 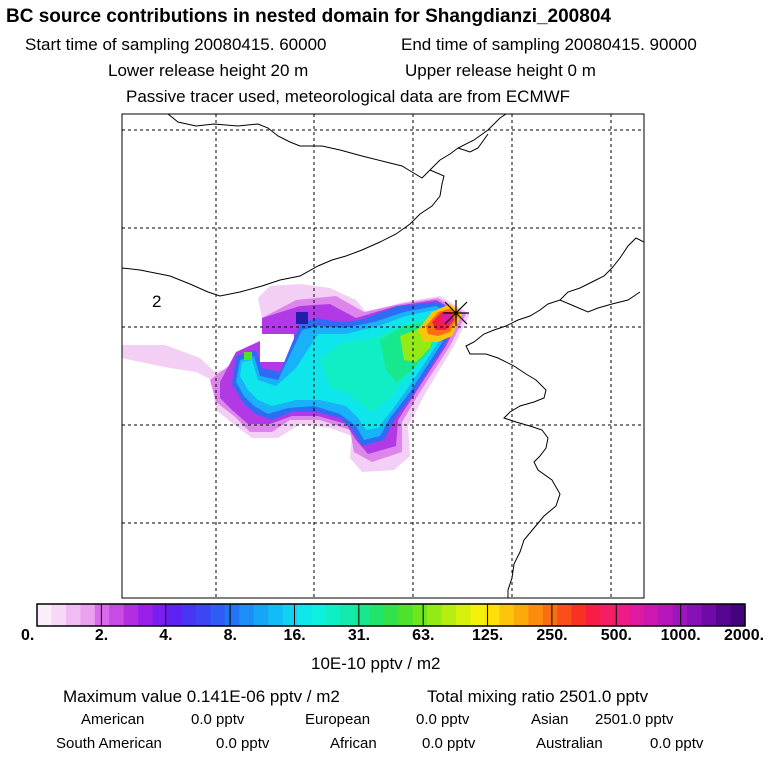 I want to click on colorbar-unit: 10E-10 pptv / m2, so click(x=376, y=663).